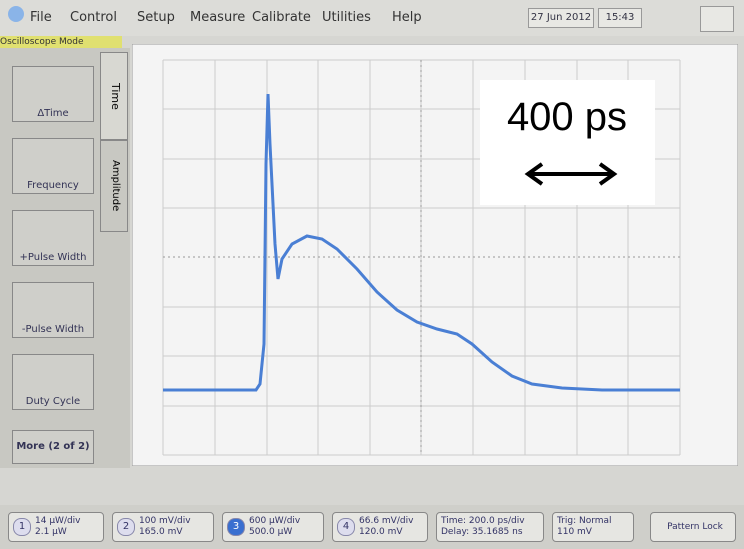 The image size is (744, 549). Describe the element at coordinates (346, 527) in the screenshot. I see `channel-number: 4` at that location.